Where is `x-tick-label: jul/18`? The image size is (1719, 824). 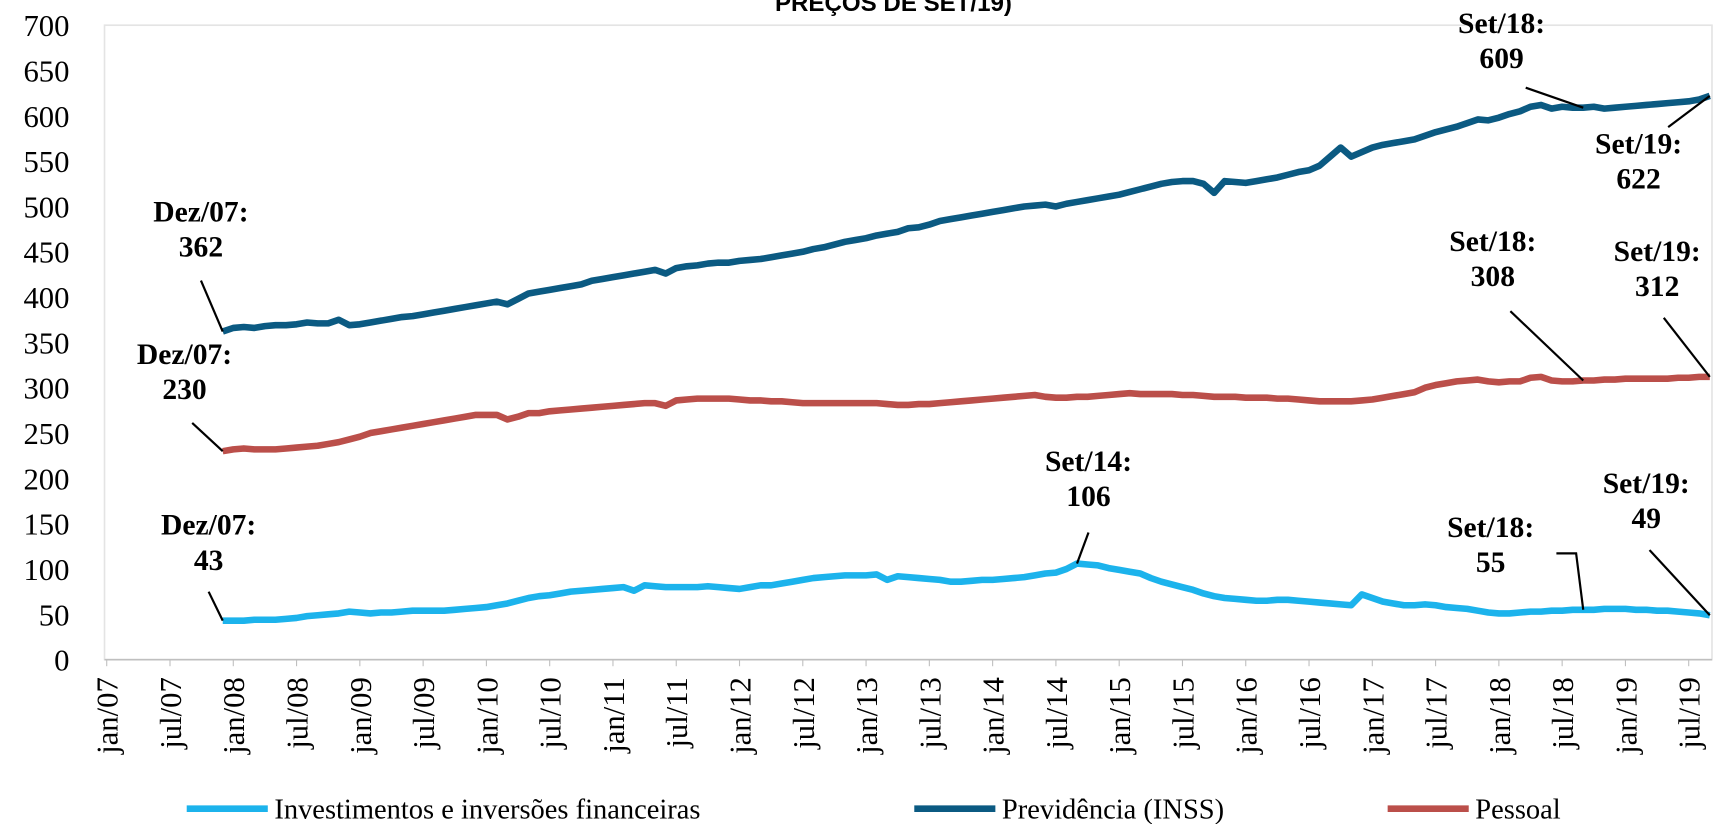 x-tick-label: jul/18 is located at coordinates (1563, 713).